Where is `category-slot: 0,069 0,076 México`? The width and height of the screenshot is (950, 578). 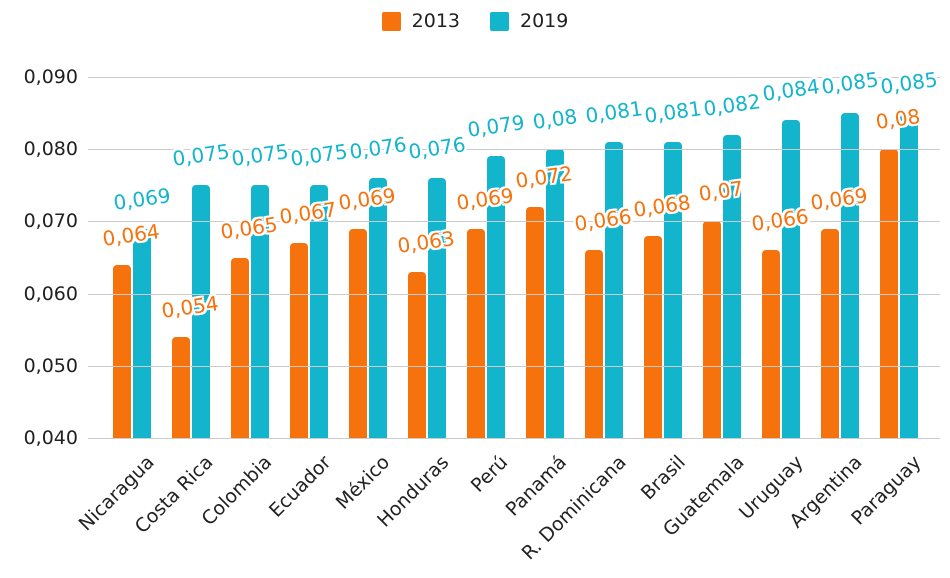 category-slot: 0,069 0,076 México is located at coordinates (370, 295).